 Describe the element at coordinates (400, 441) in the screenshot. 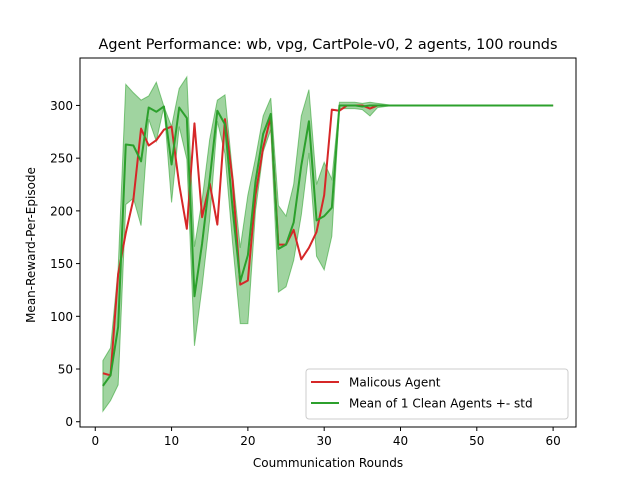

I see `x-tick-label-40: 40` at that location.